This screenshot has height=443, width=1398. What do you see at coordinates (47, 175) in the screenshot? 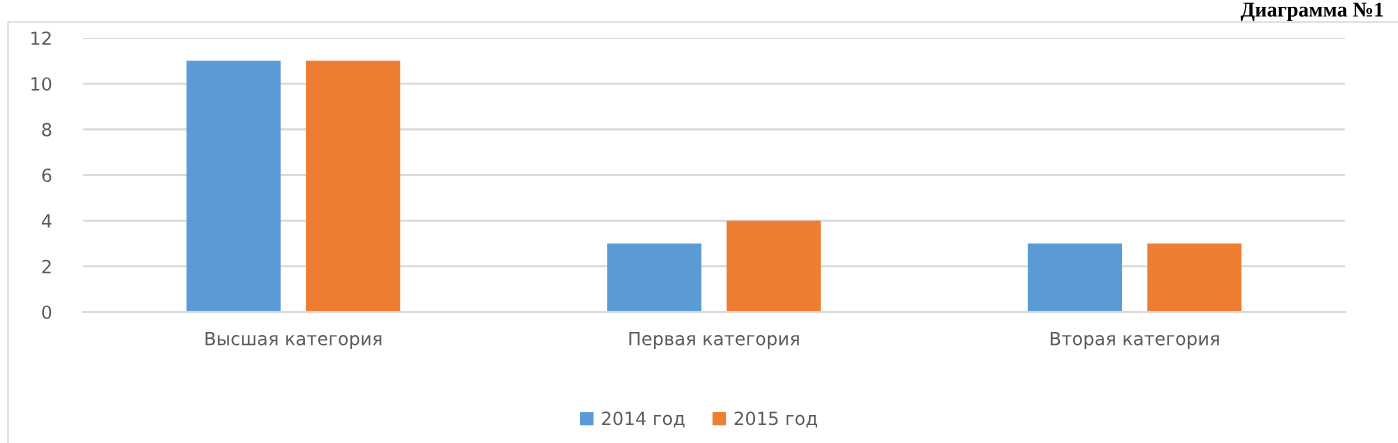
I see `y-tick-label: 6` at bounding box center [47, 175].